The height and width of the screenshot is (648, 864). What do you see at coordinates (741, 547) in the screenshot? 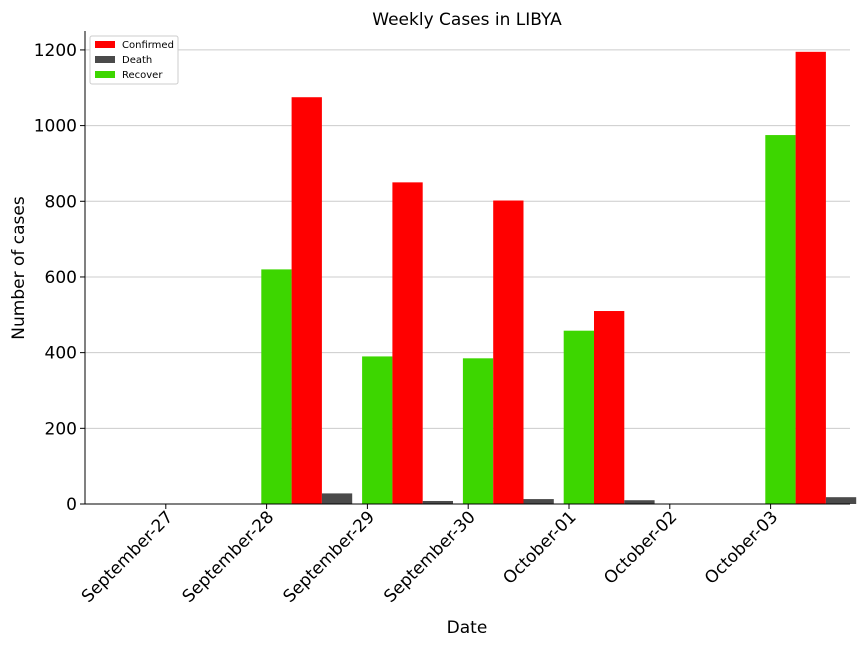
I see `x-tick-label-october-03: October-03` at bounding box center [741, 547].